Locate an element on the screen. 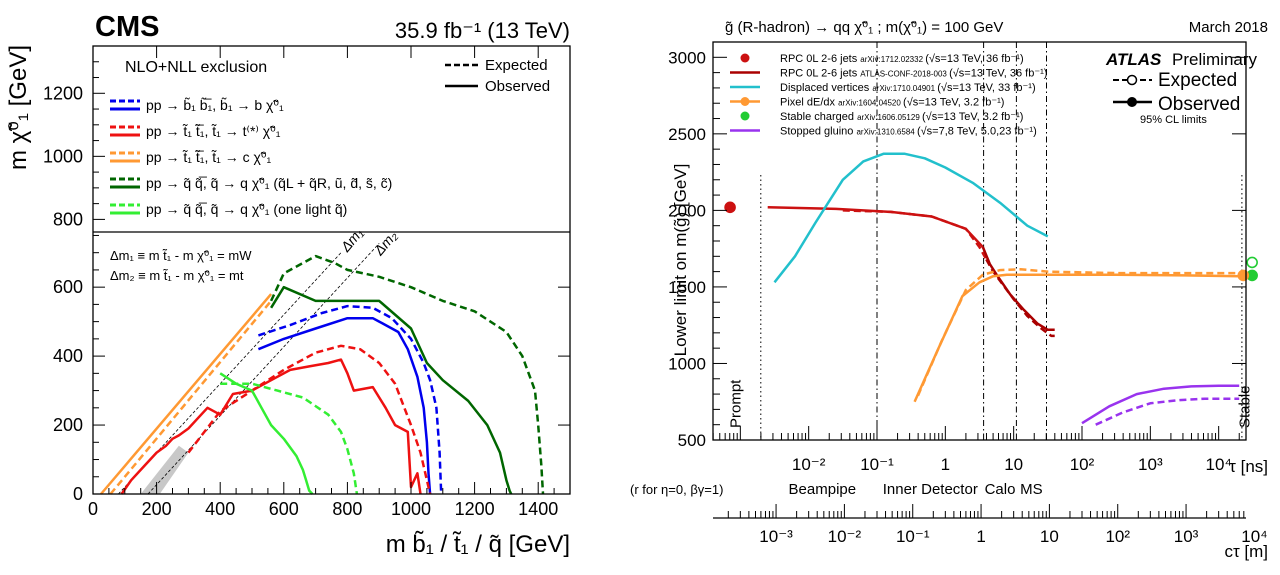 The width and height of the screenshot is (1280, 575). atlas-legend-entry-ref: arXiv:1712.02332 is located at coordinates (892, 59).